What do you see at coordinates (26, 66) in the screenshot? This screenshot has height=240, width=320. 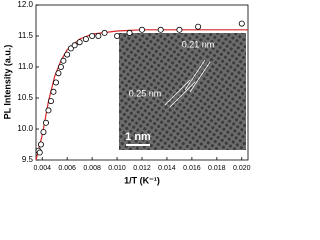 I see `y-tick-label: 11.0` at bounding box center [26, 66].